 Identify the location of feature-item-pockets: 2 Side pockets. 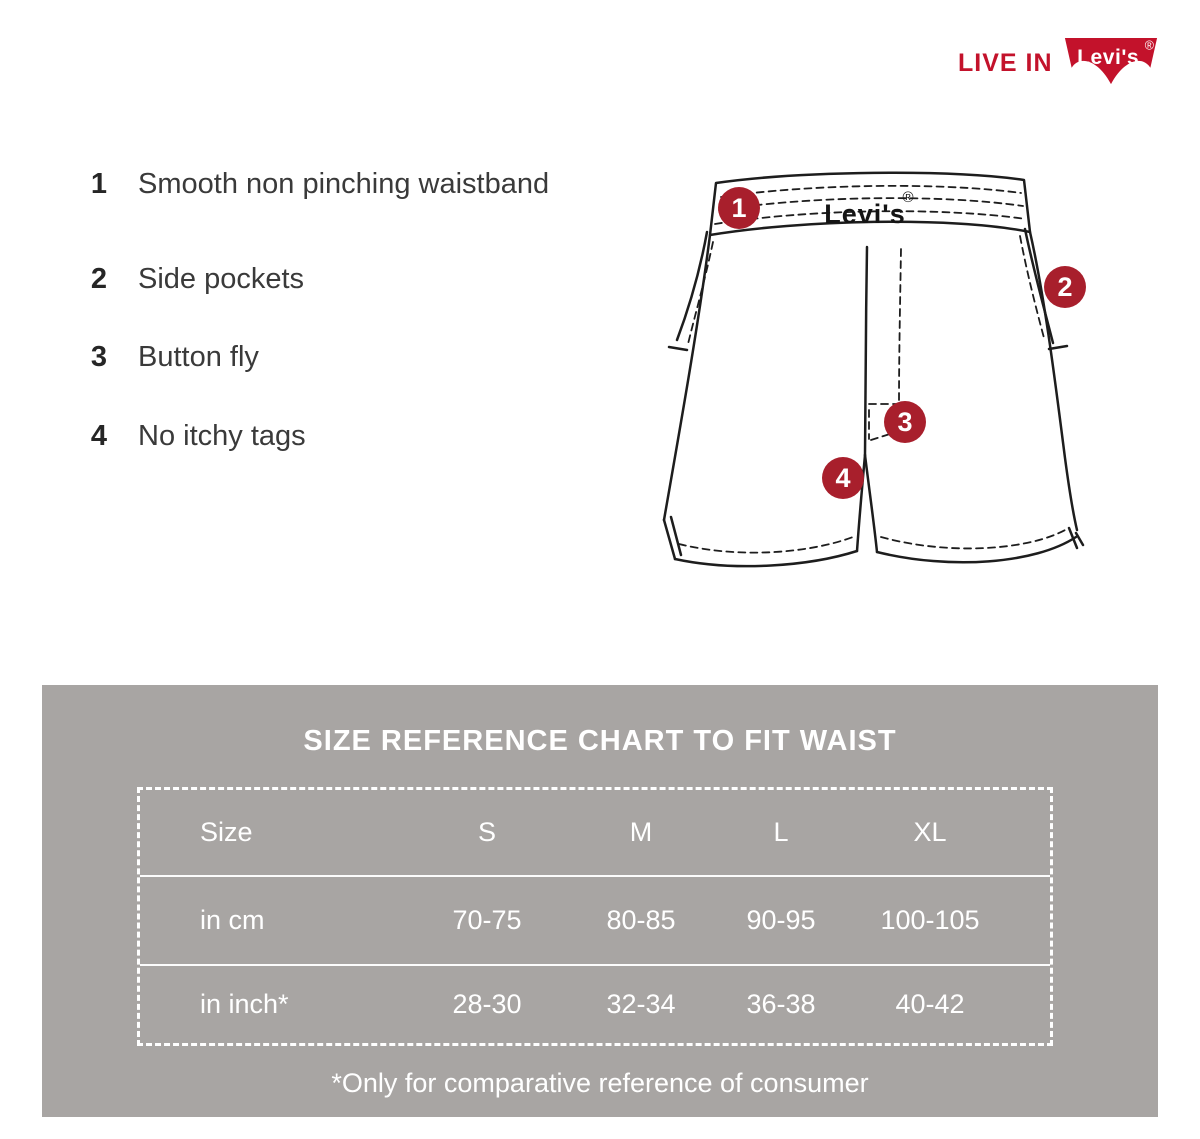
(196, 279).